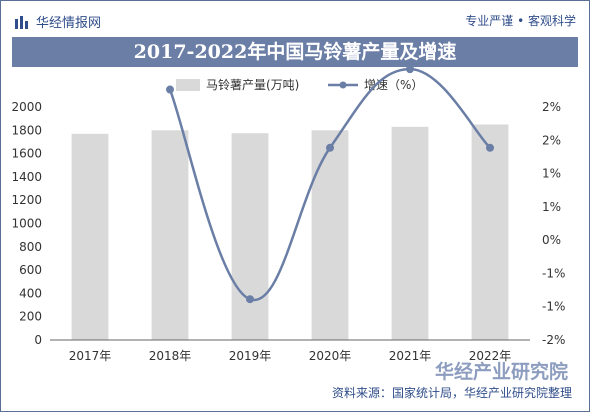  I want to click on y-left-tick-label: 1000, so click(26, 224).